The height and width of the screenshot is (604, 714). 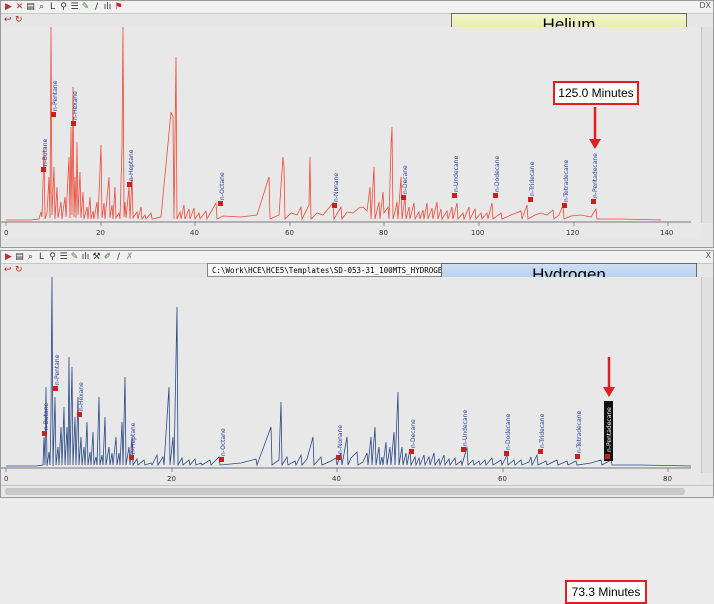 I want to click on flag-icon: ⚑, so click(x=118, y=7).